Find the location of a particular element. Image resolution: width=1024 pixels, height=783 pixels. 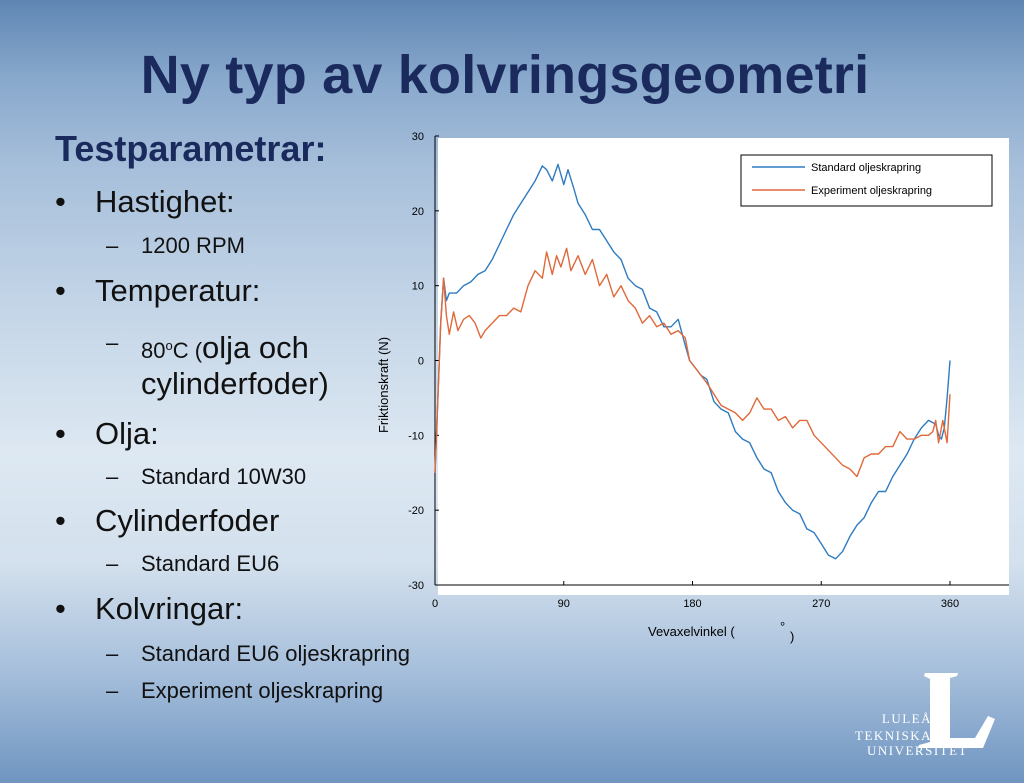

y-tick-label: 30 is located at coordinates (418, 137).